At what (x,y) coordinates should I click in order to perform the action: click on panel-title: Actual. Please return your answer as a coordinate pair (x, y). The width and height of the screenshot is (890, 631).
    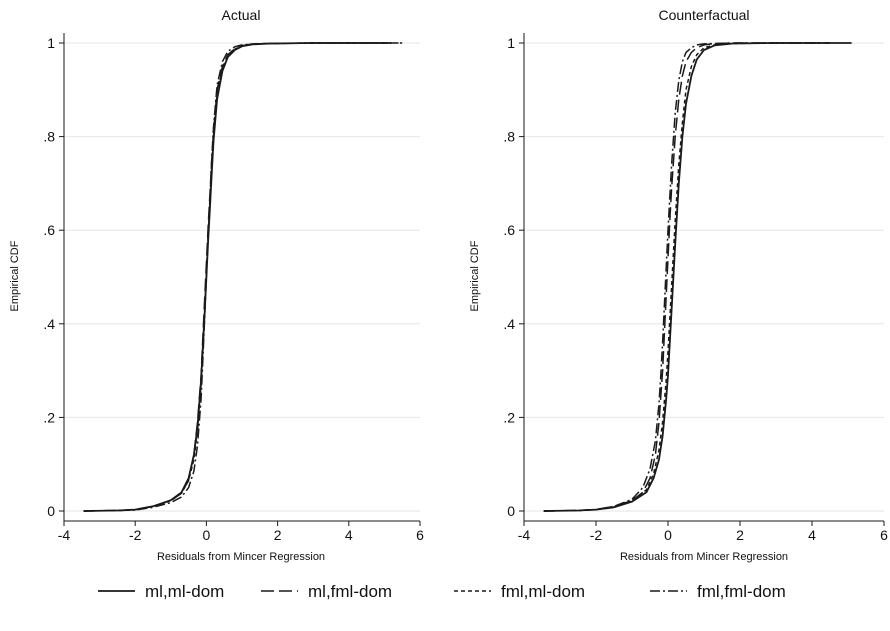
    Looking at the image, I should click on (241, 15).